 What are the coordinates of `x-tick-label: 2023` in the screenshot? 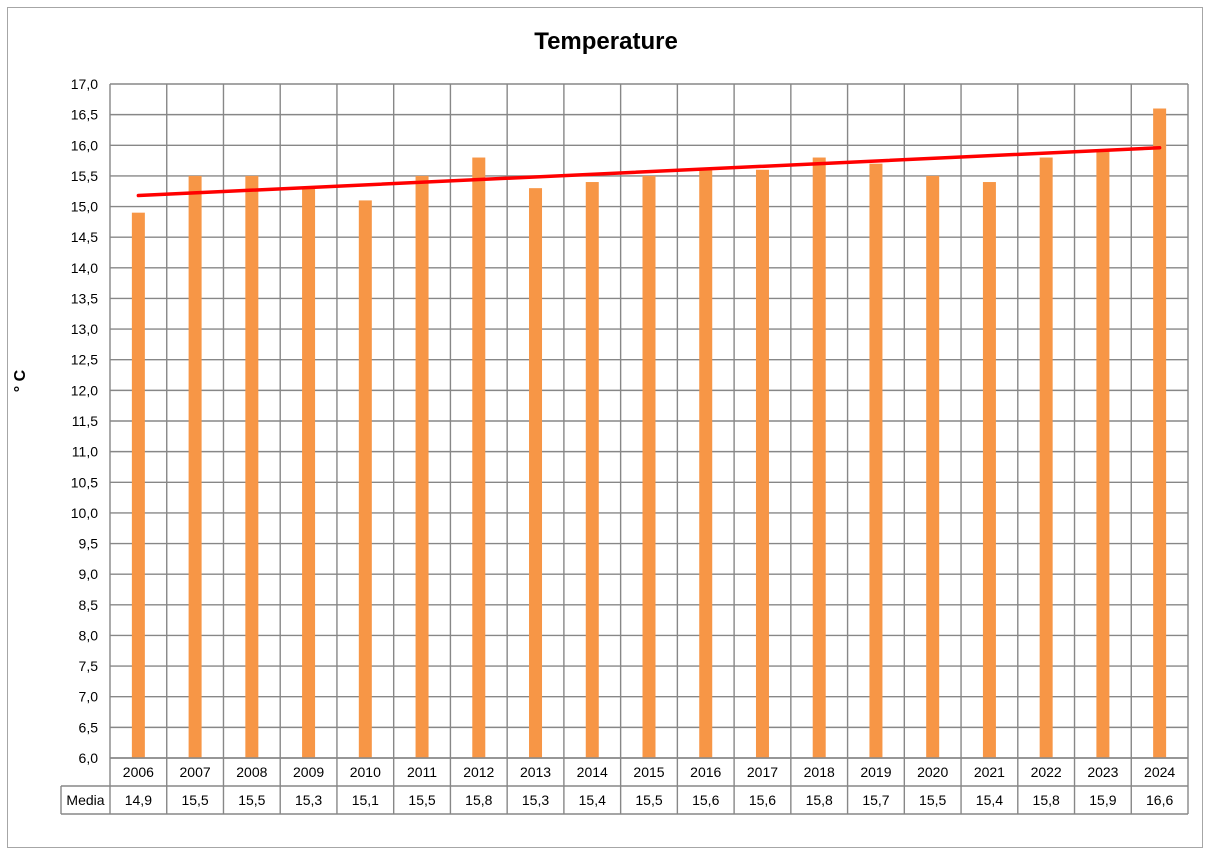 It's located at (1102, 772).